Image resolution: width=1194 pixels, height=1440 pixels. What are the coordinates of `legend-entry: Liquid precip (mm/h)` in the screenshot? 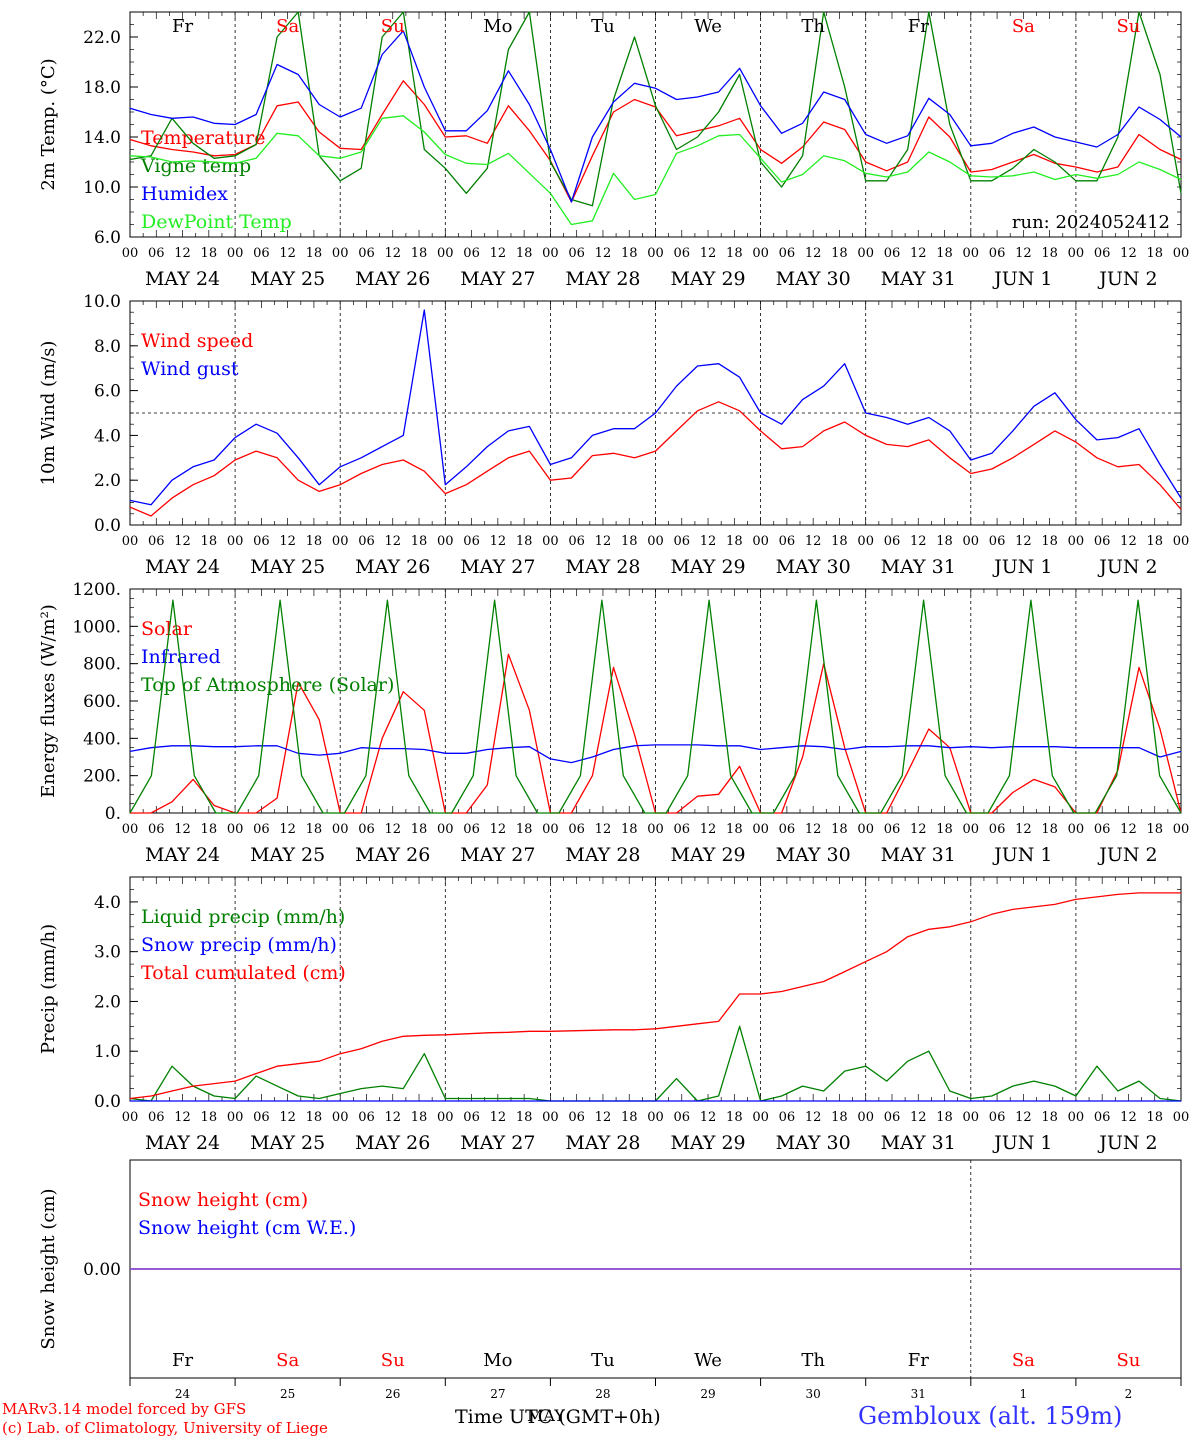 It's located at (243, 917).